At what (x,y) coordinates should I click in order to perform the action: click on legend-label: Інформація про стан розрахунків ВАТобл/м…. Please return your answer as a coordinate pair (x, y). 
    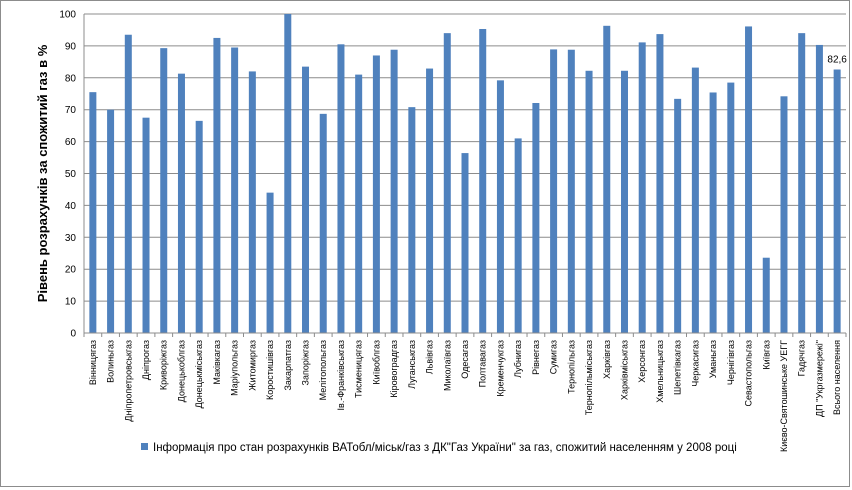
    Looking at the image, I should click on (445, 448).